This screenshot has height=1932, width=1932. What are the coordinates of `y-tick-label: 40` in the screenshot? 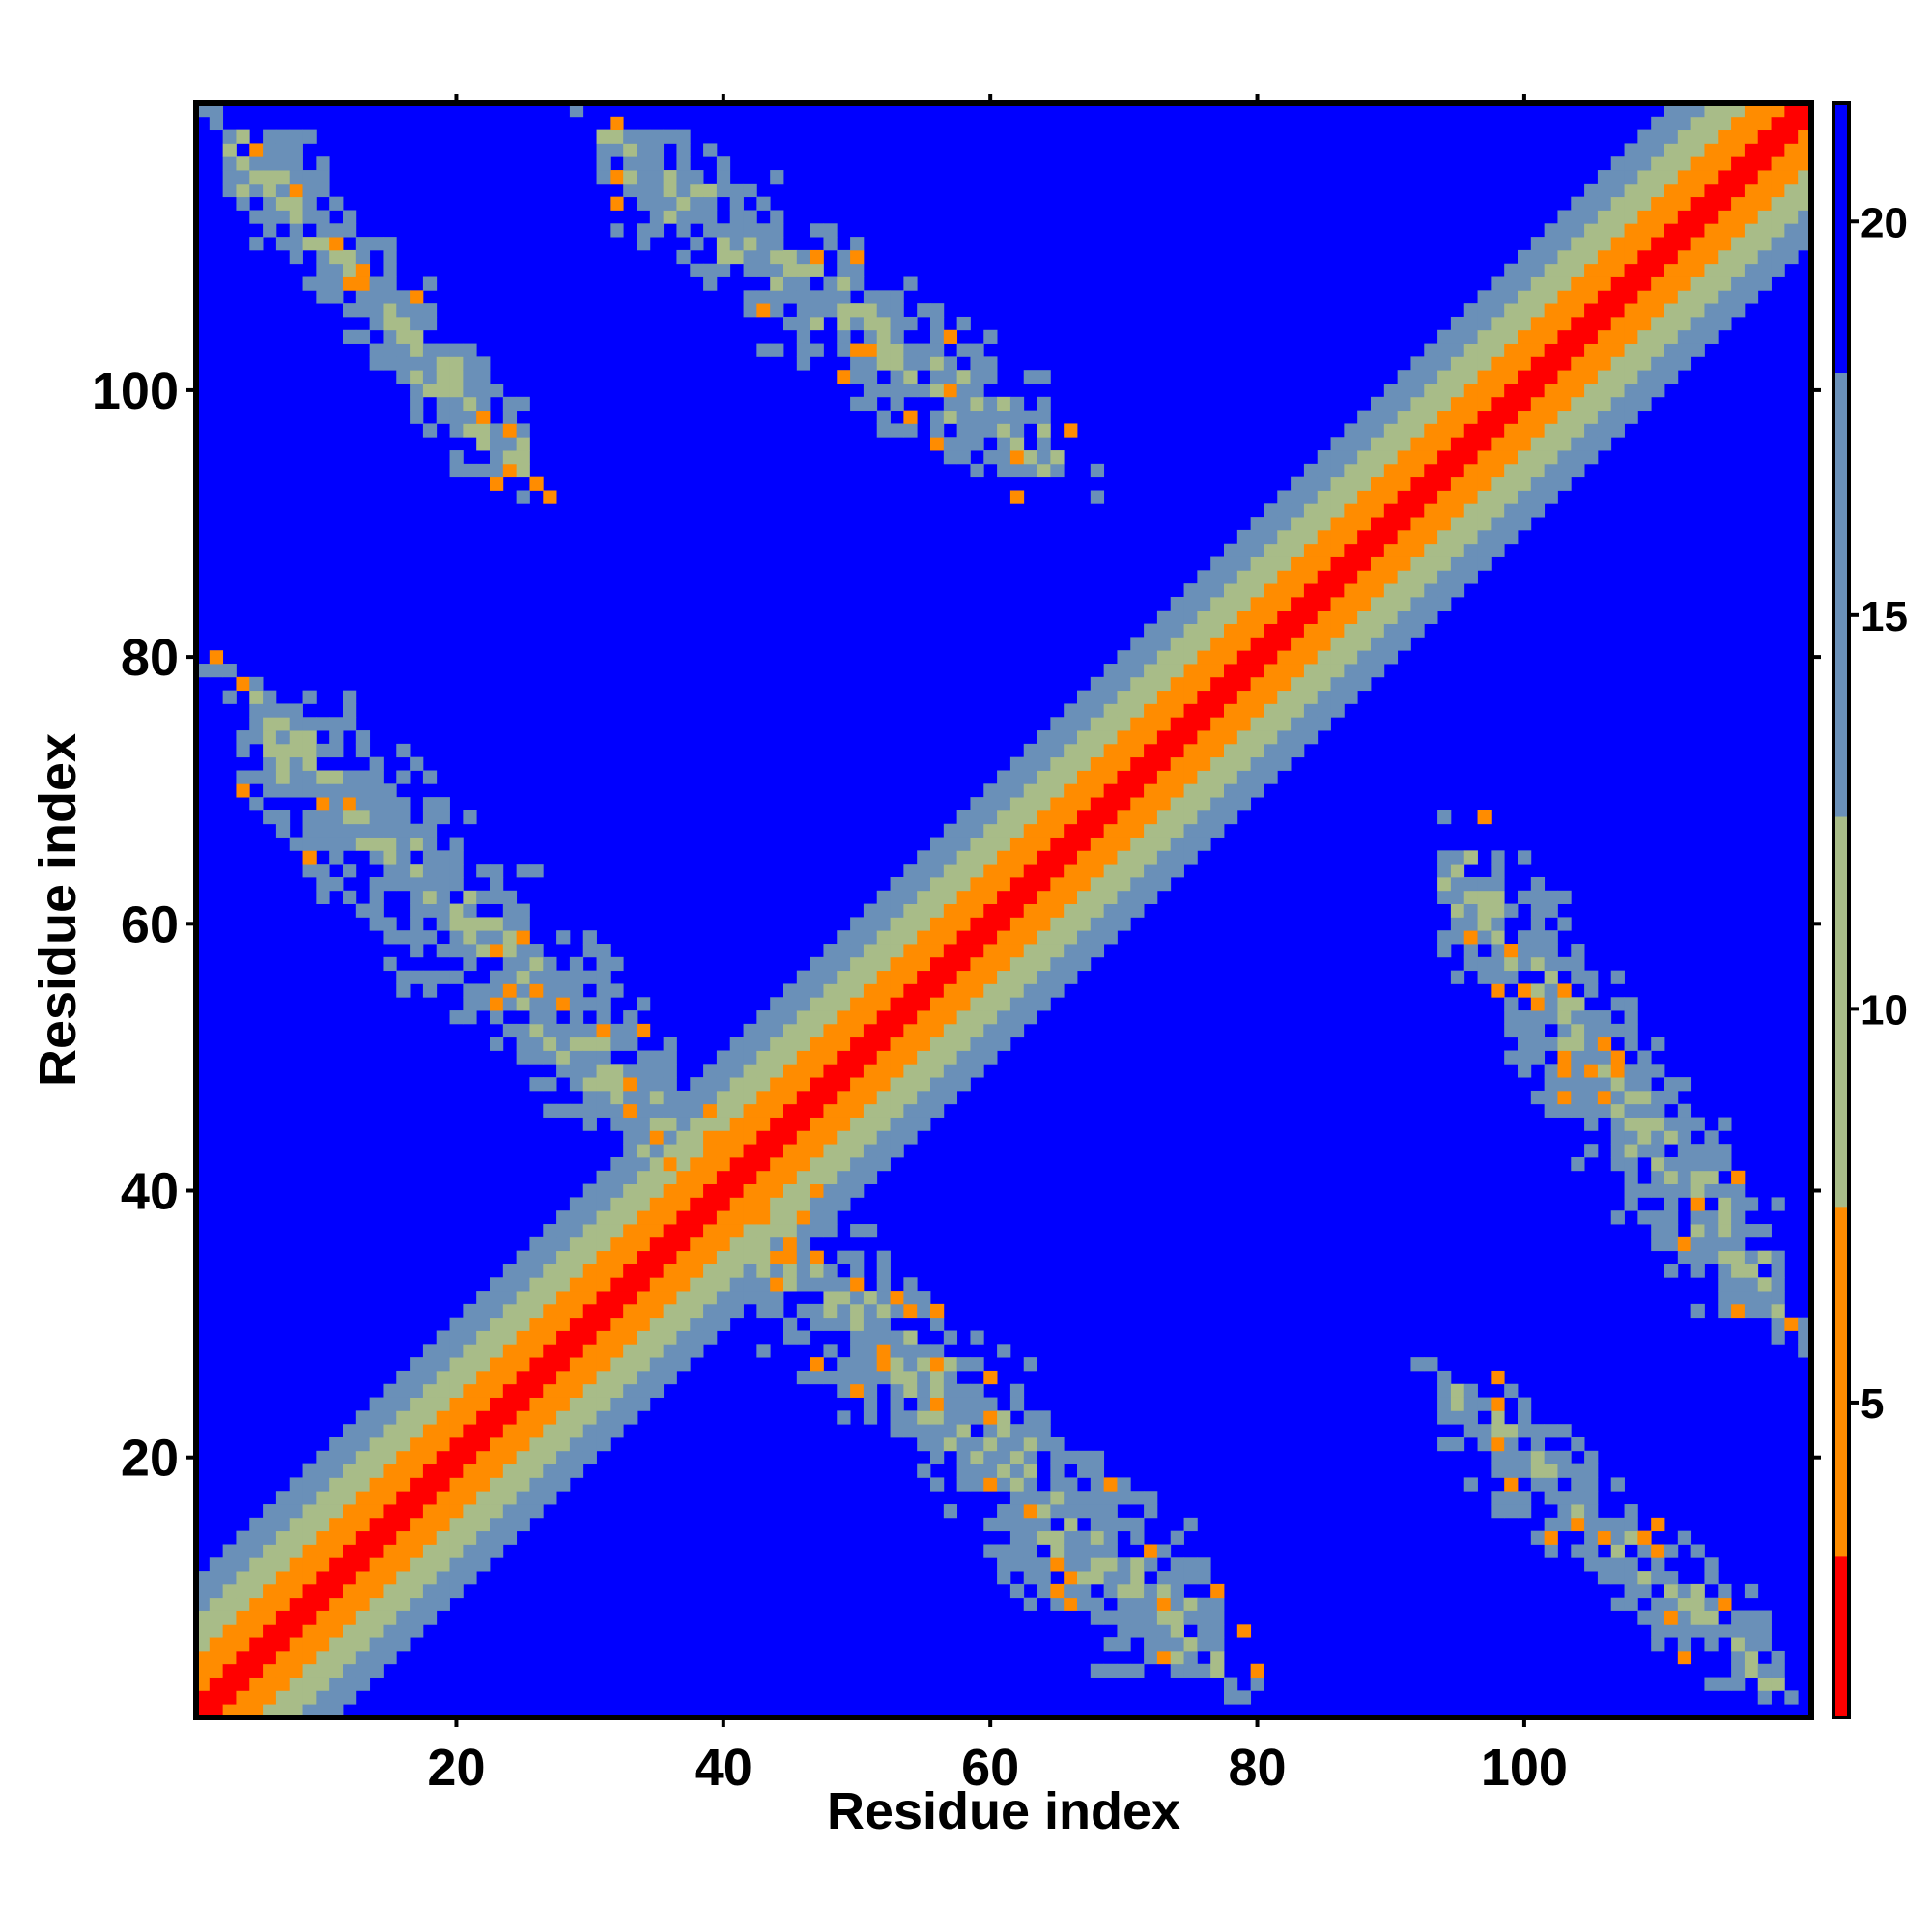 It's located at (150, 1192).